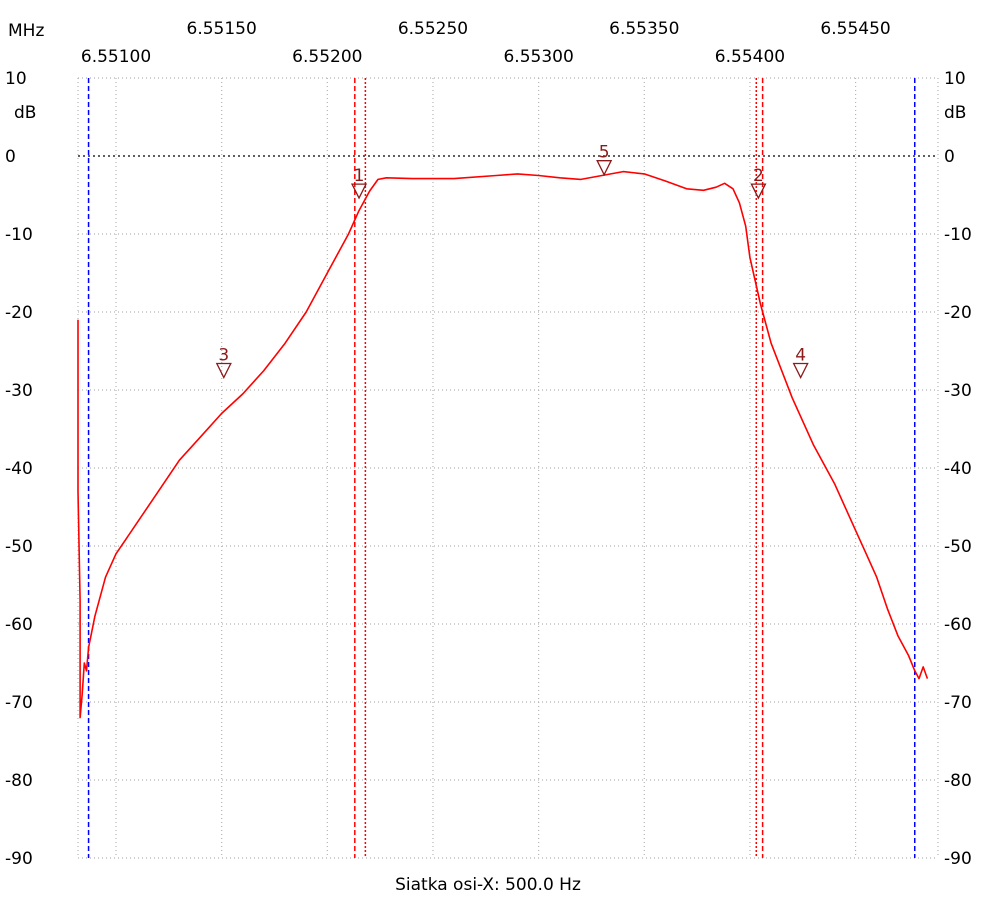 The height and width of the screenshot is (902, 984). I want to click on x-tick-label-bottom: 6.55200, so click(327, 57).